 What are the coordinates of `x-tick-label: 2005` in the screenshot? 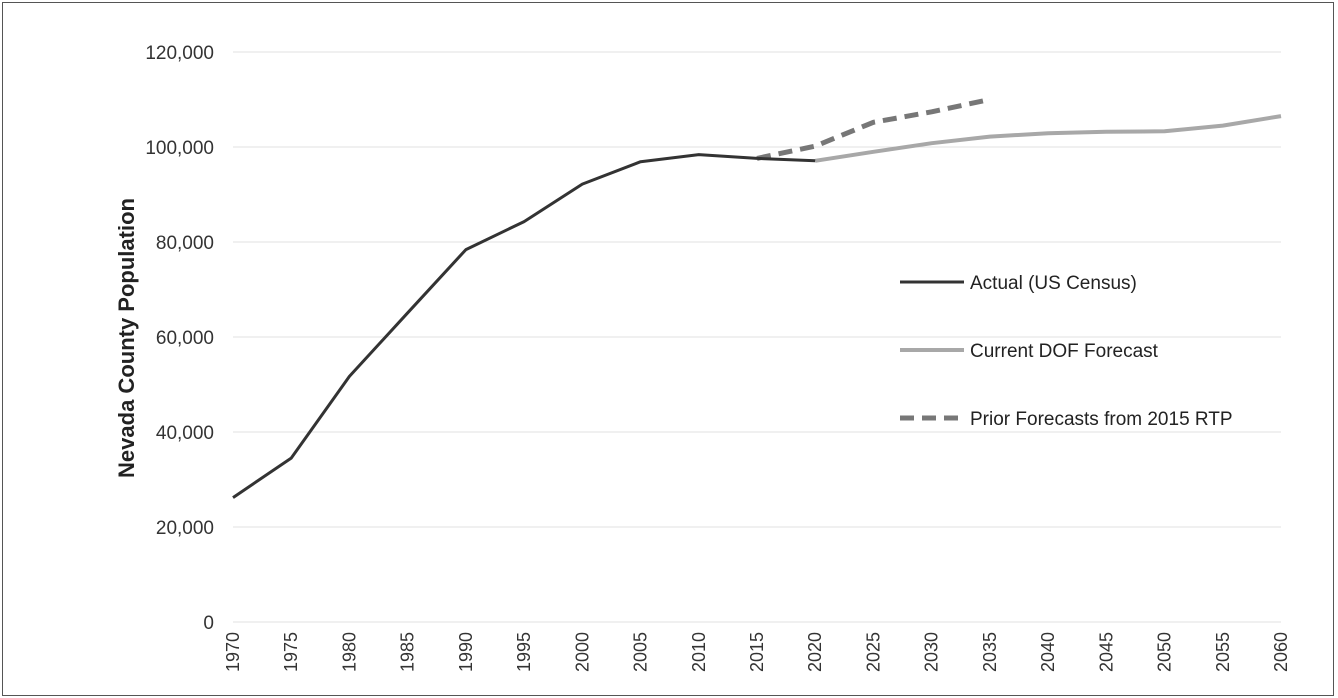 It's located at (641, 652).